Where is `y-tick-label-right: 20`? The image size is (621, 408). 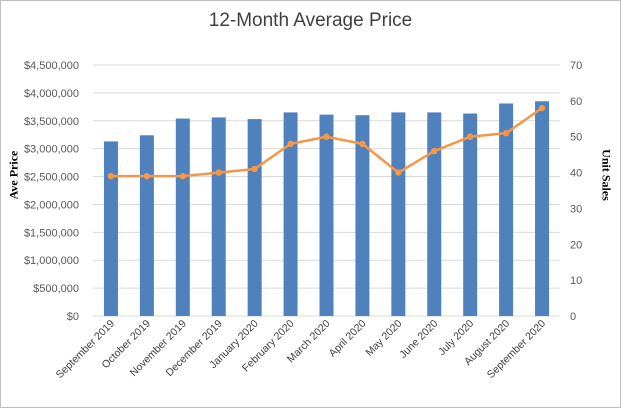
y-tick-label-right: 20 is located at coordinates (576, 245).